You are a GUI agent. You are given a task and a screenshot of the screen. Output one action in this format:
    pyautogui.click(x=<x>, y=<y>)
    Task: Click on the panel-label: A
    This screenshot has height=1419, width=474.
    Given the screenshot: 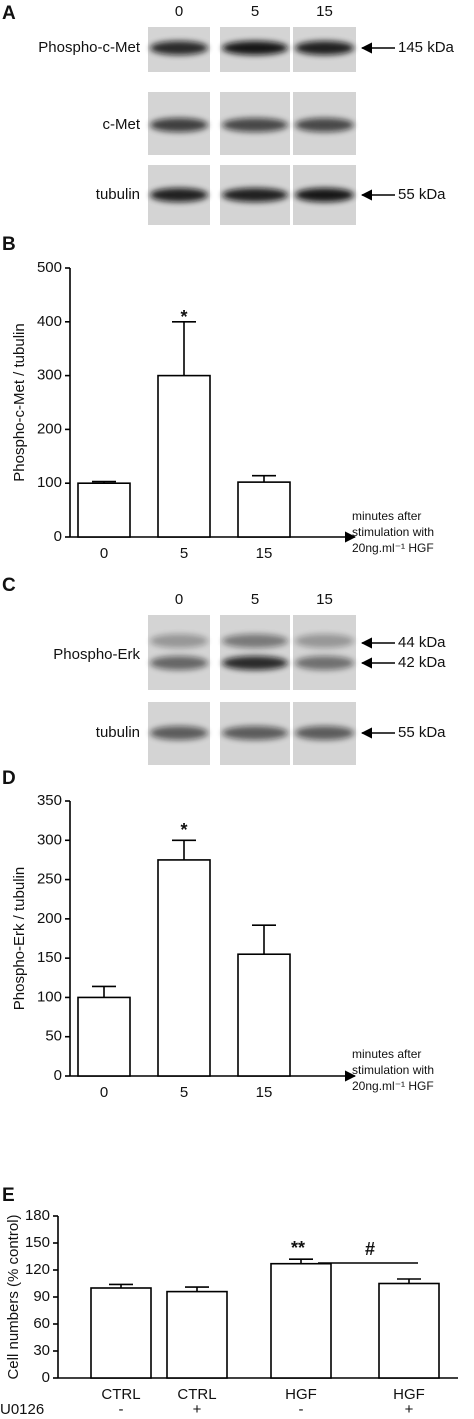 What is the action you would take?
    pyautogui.click(x=9, y=13)
    